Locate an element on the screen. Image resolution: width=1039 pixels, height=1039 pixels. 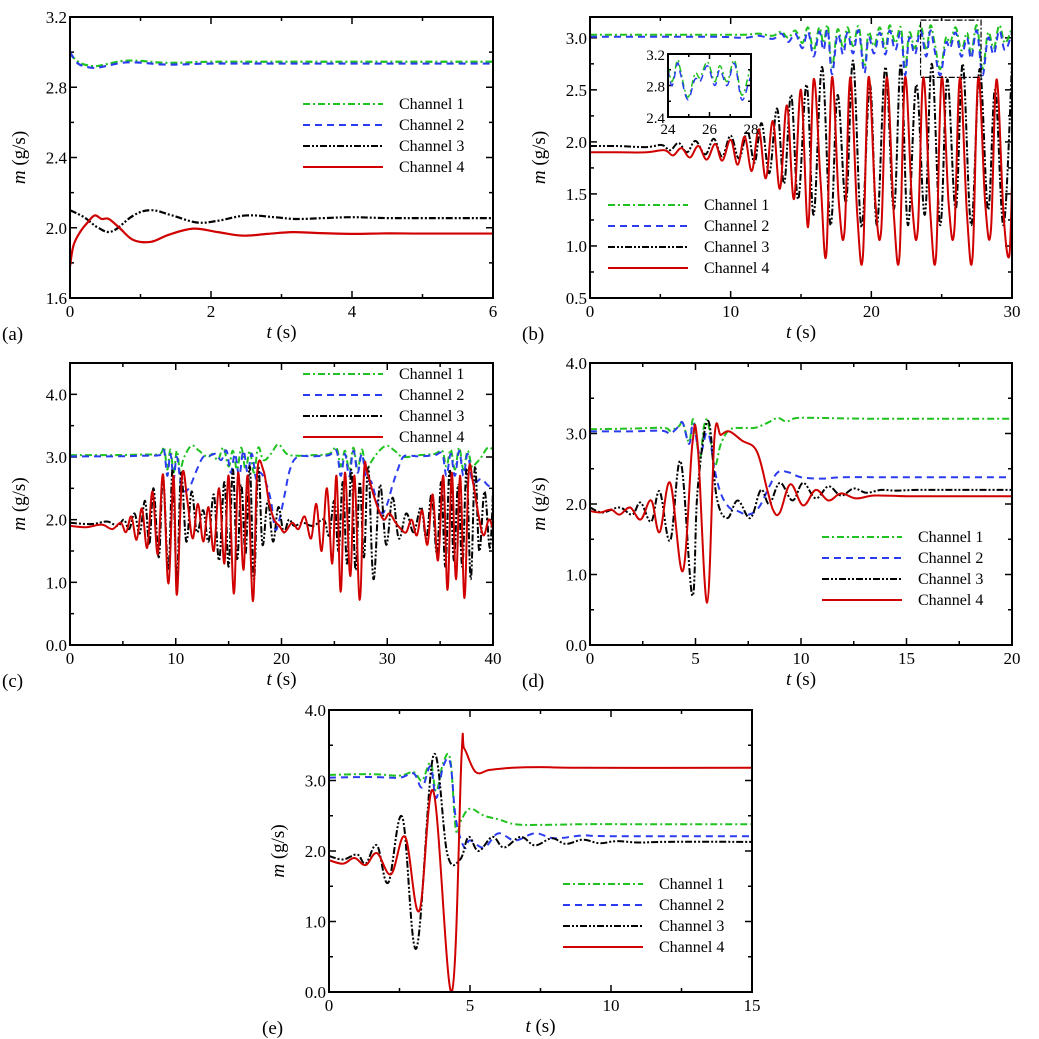
panel-label: (d) is located at coordinates (533, 681).